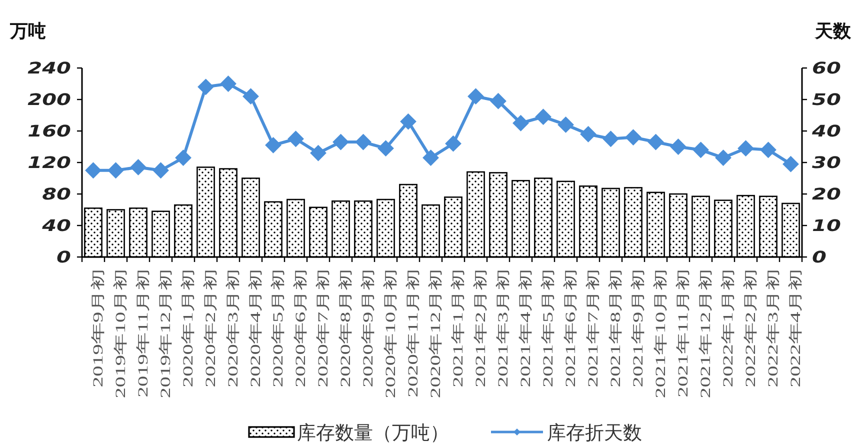 Image resolution: width=861 pixels, height=446 pixels. What do you see at coordinates (278, 328) in the screenshot?
I see `x-tick-label: 2020年5月初` at bounding box center [278, 328].